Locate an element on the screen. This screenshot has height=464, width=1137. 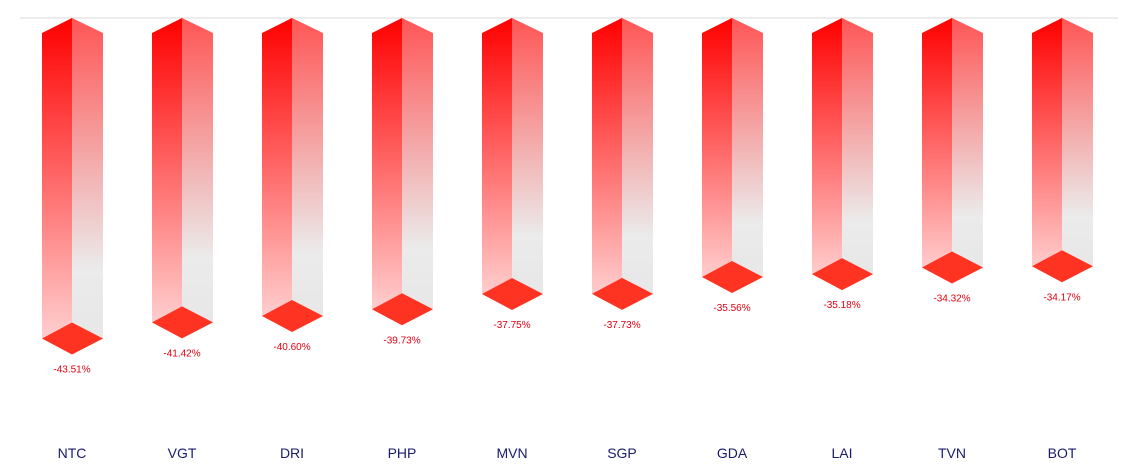
category-label: PHP is located at coordinates (402, 453).